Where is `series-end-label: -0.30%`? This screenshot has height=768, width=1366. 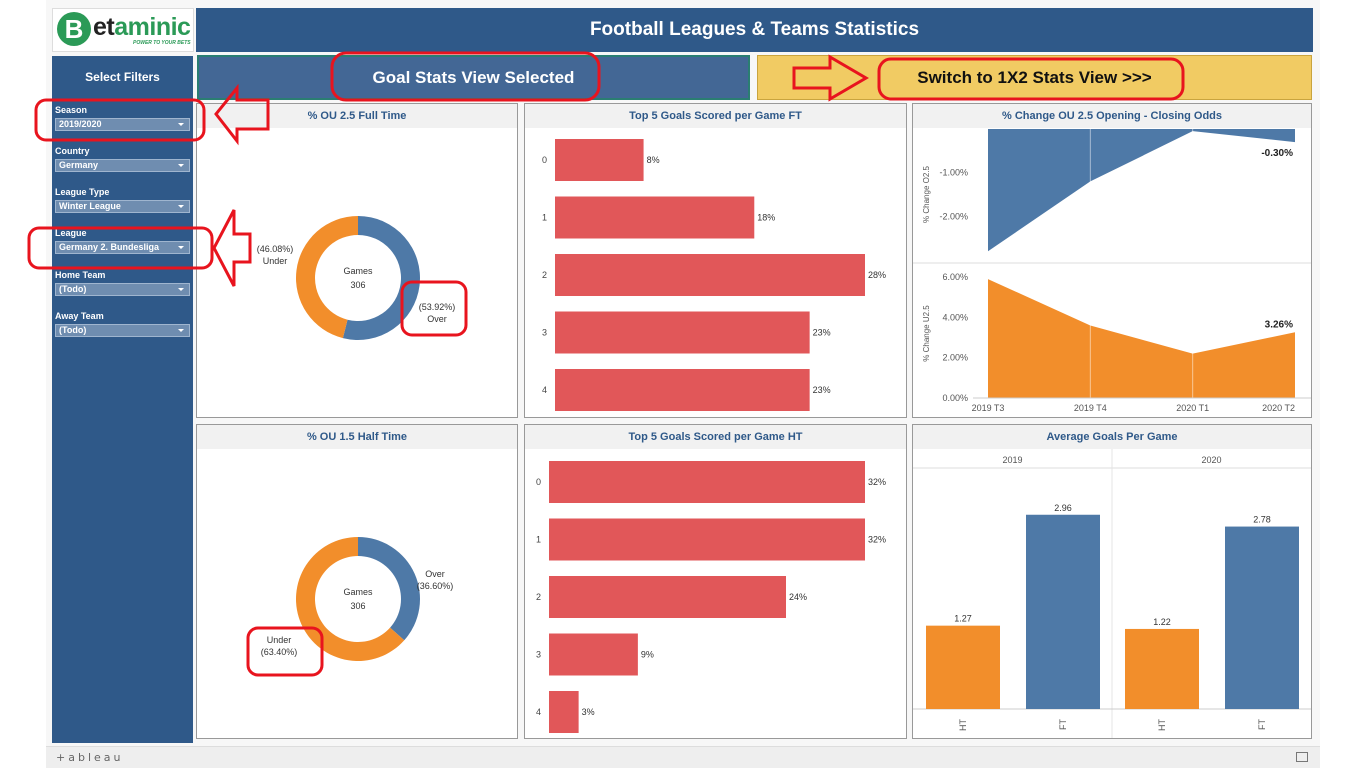
series-end-label: -0.30% is located at coordinates (1277, 153).